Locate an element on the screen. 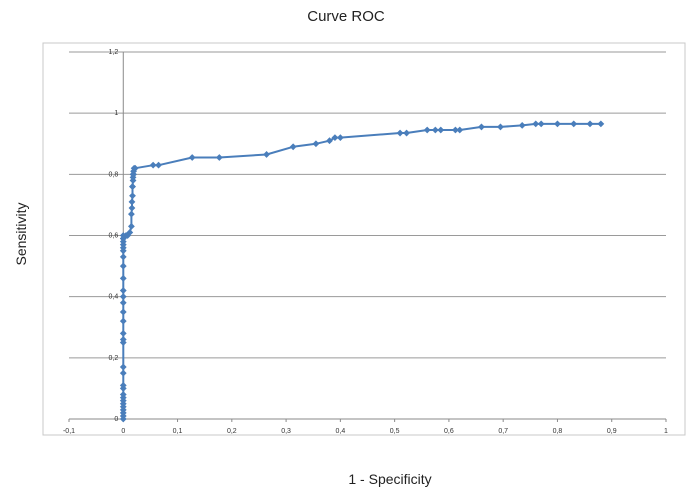 Image resolution: width=692 pixels, height=497 pixels. x-tick-label: 0,4 is located at coordinates (340, 431).